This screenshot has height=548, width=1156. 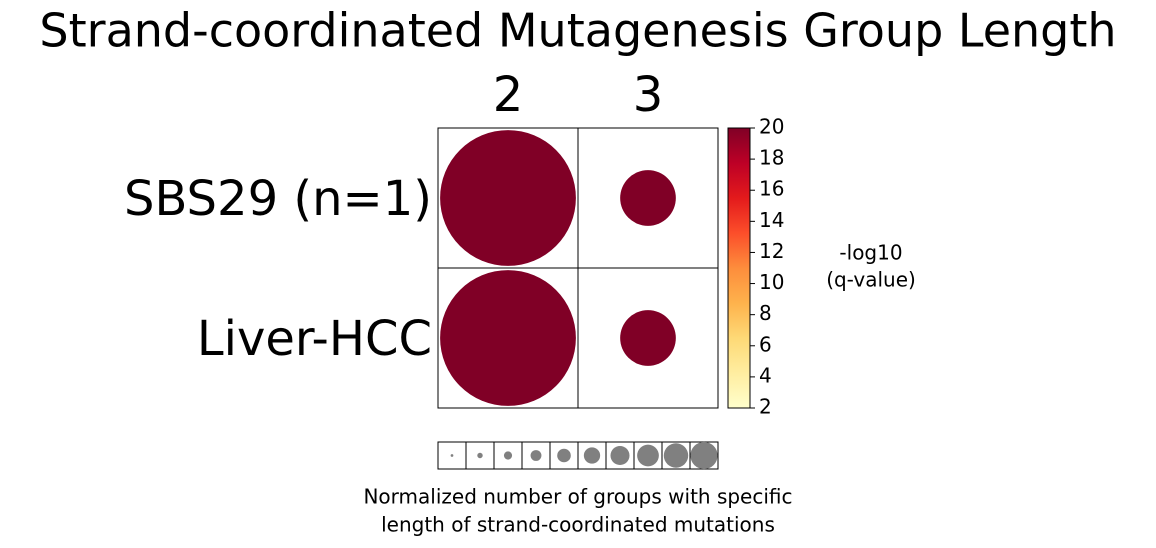 I want to click on colorbar-tick-label: 10, so click(x=771, y=282).